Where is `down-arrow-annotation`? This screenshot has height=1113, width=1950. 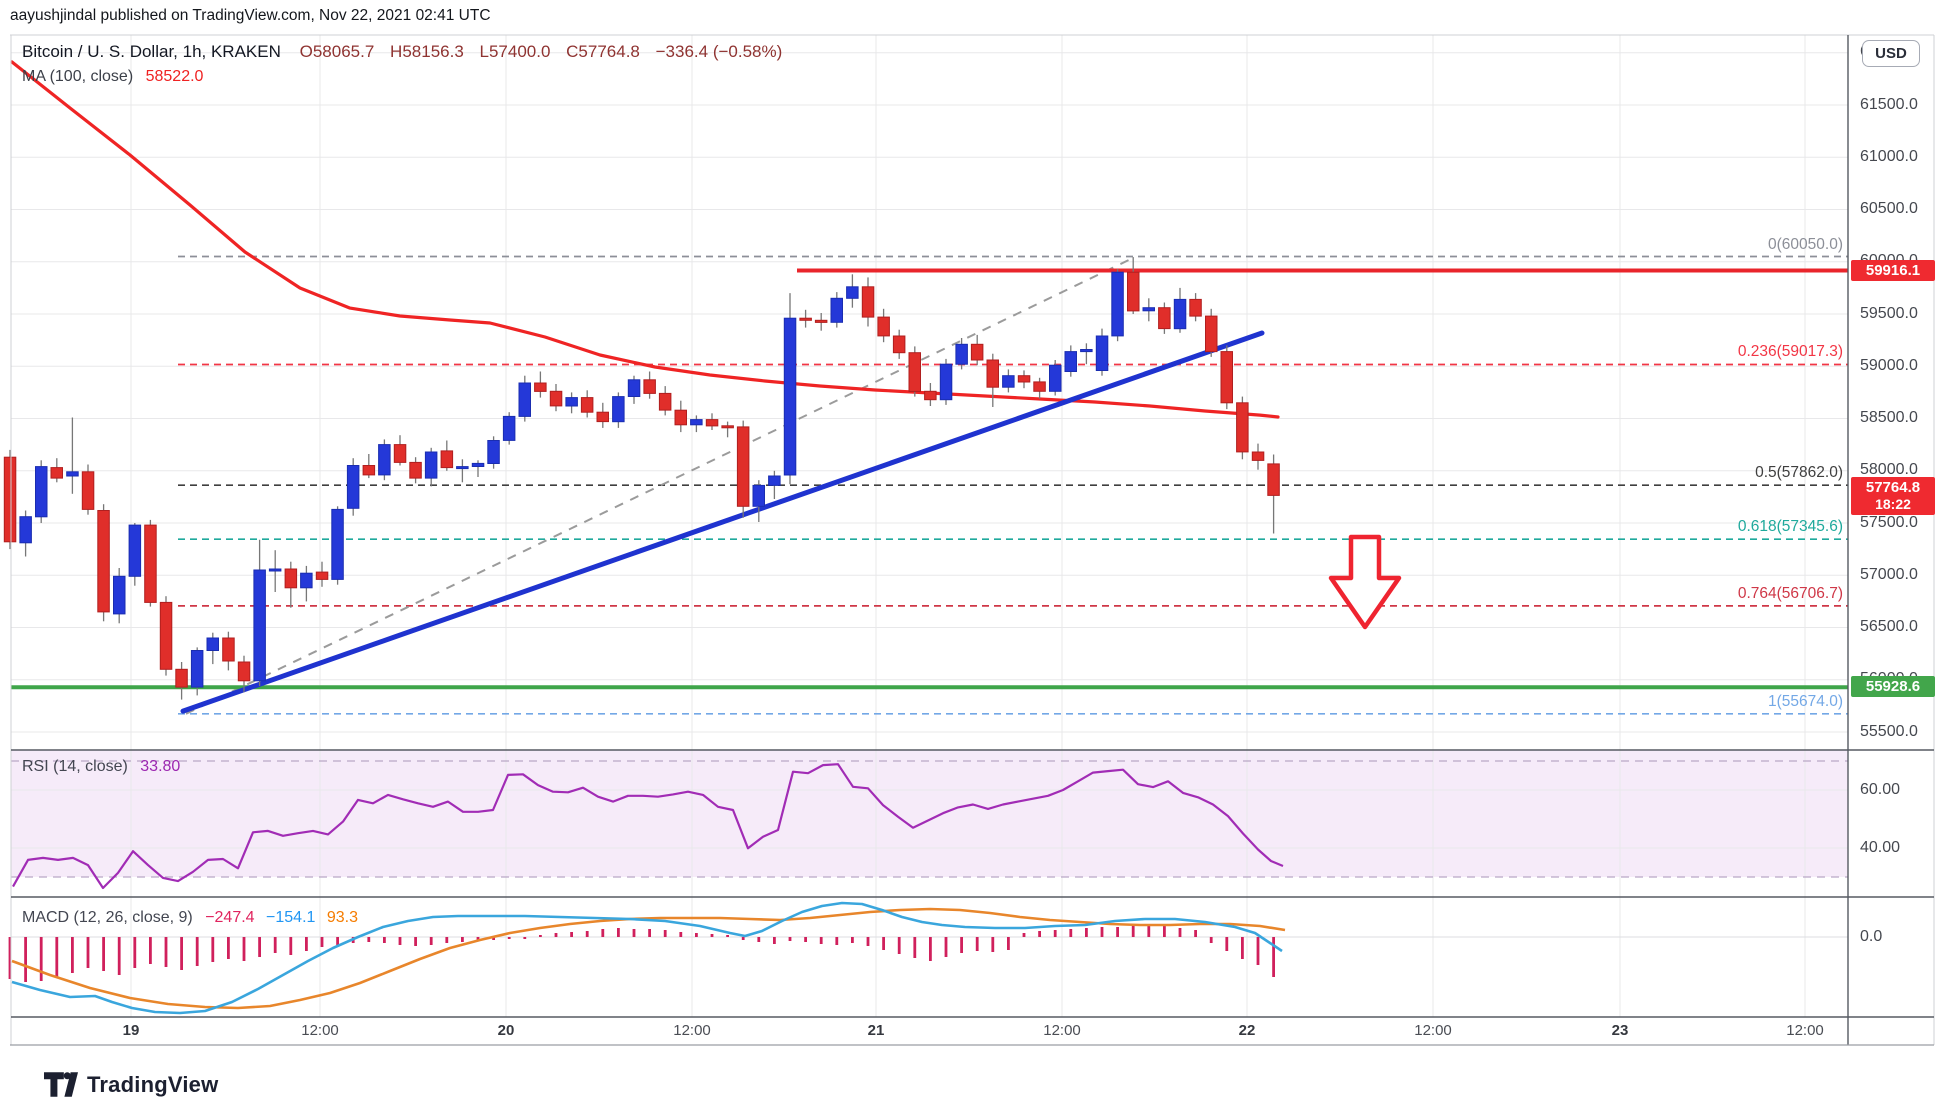 down-arrow-annotation is located at coordinates (1365, 582).